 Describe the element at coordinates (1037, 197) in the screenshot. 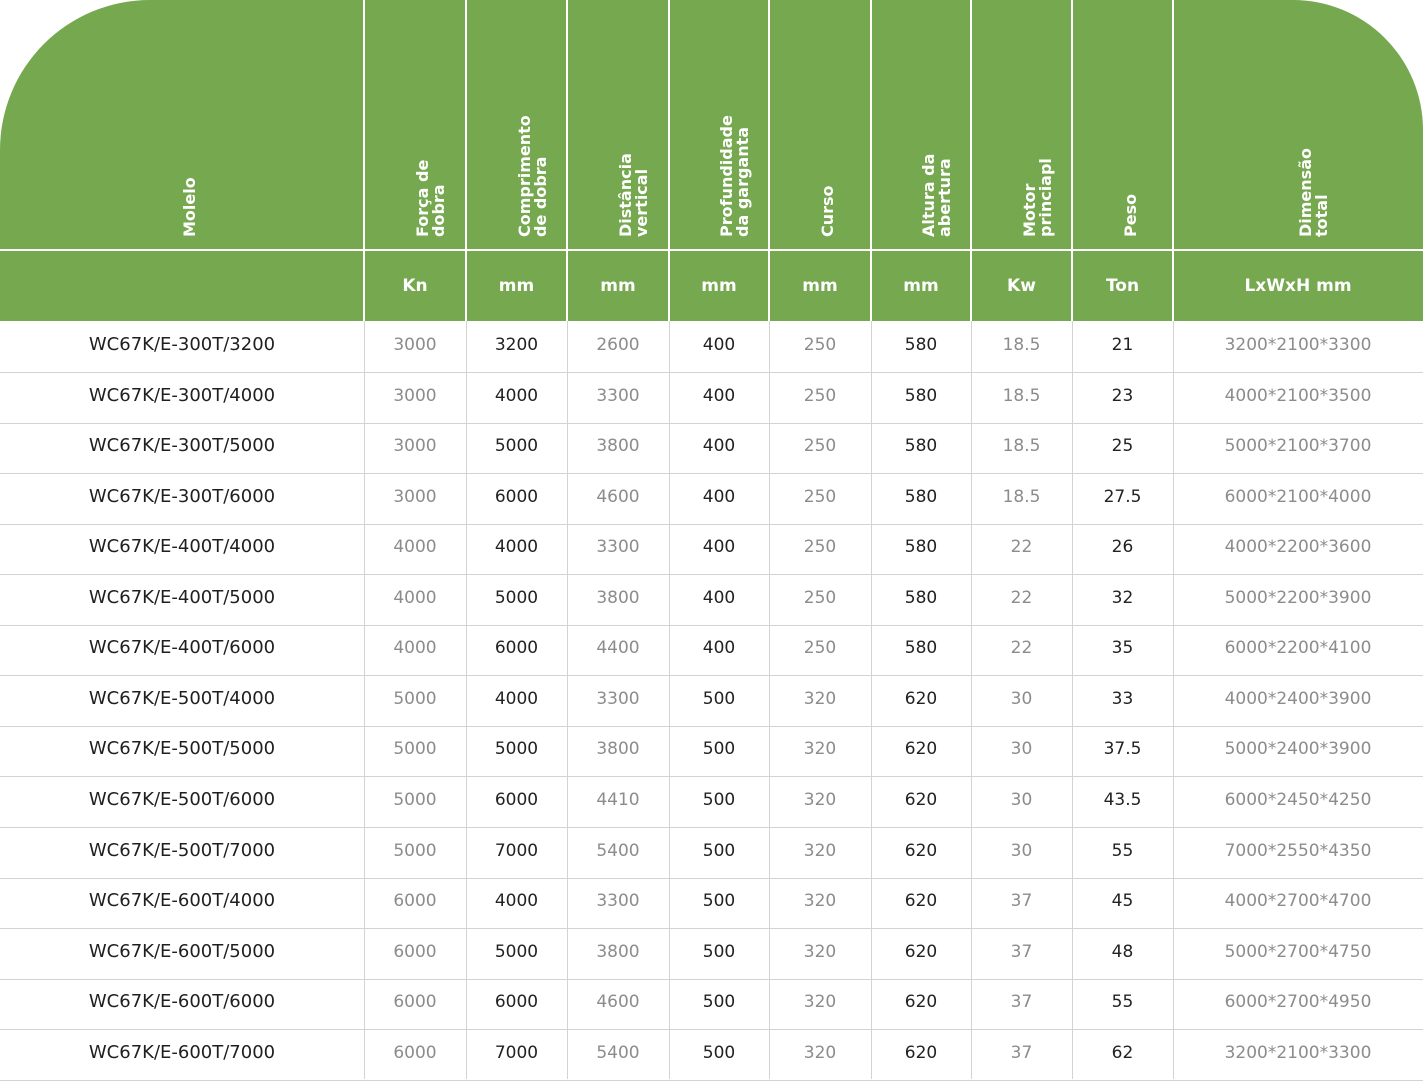

I see `column-header-label: Motor princiapl` at that location.